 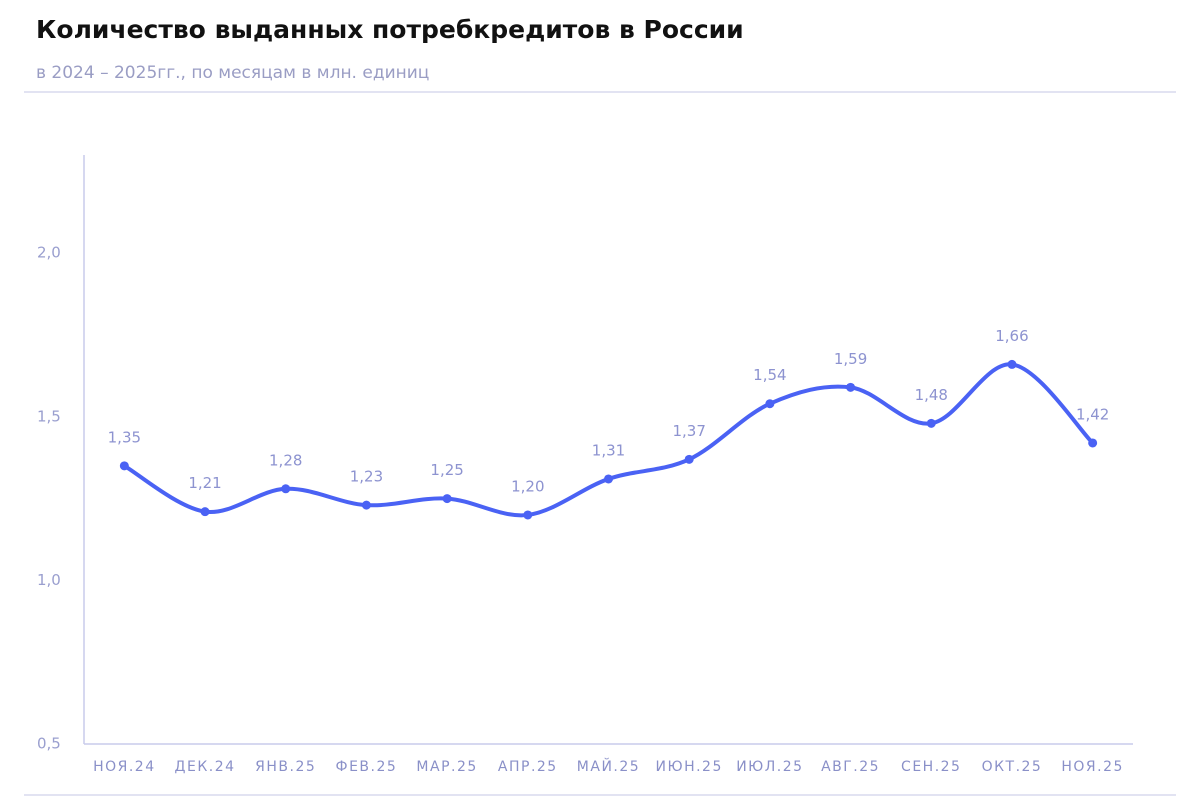 I want to click on y-tick-label: 2,0, so click(x=49, y=253).